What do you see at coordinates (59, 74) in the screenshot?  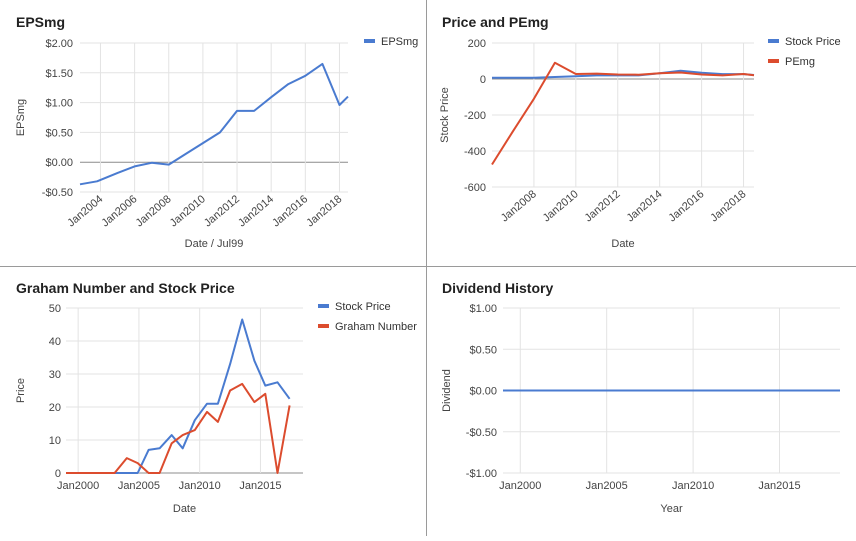 I see `y-tick-label: $1.50` at bounding box center [59, 74].